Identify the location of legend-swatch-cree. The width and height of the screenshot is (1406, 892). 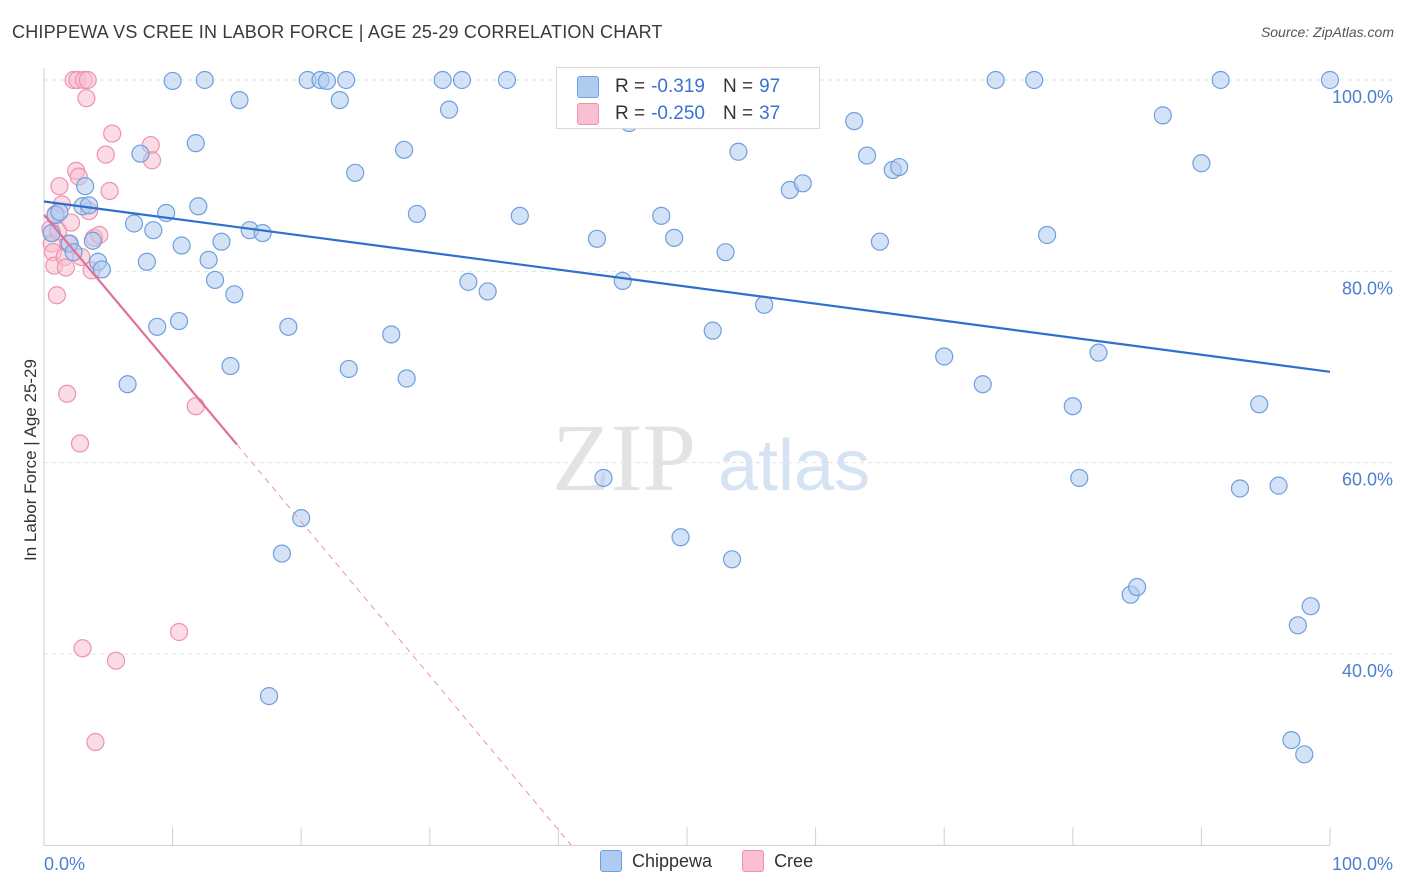
(753, 861).